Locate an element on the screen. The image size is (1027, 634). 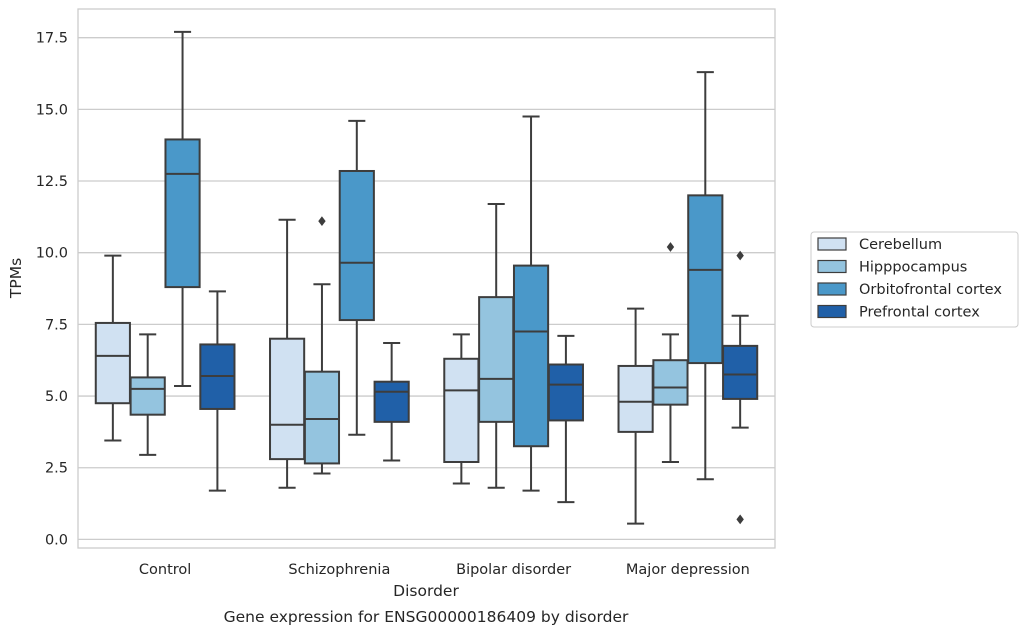
y-tick-label: 10.0 is located at coordinates (52, 254).